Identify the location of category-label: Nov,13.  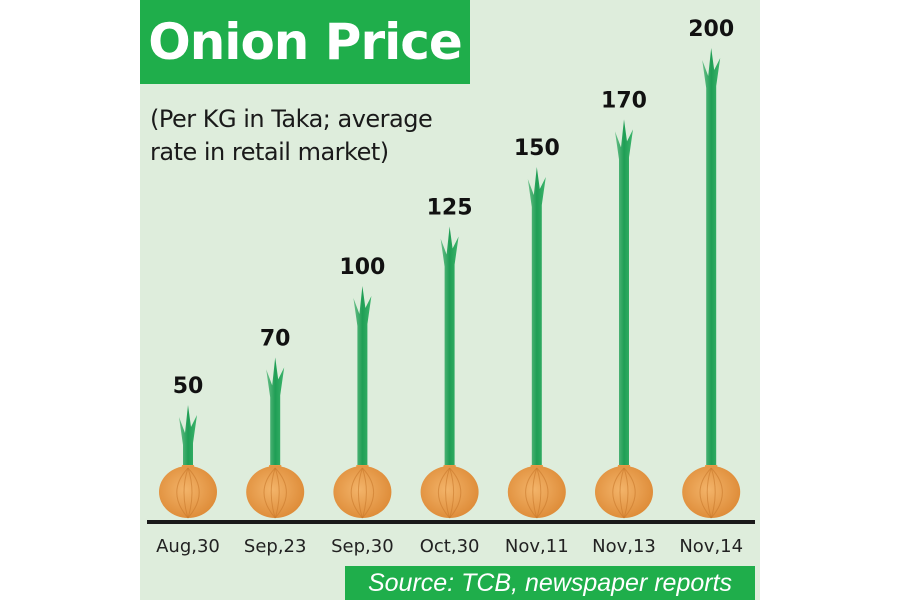
(624, 546).